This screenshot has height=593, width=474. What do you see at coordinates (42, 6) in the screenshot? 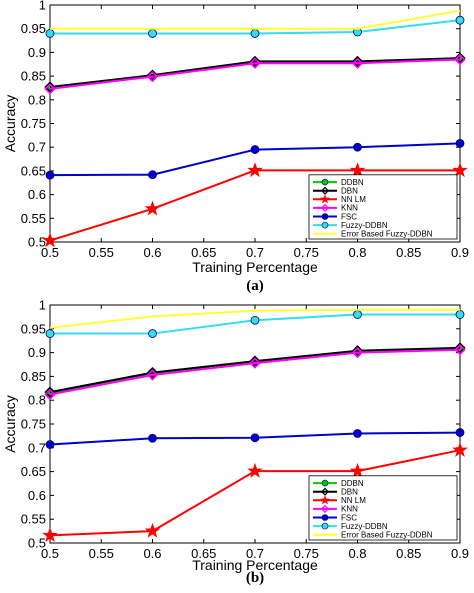
I see `y-tick-label: 1` at bounding box center [42, 6].